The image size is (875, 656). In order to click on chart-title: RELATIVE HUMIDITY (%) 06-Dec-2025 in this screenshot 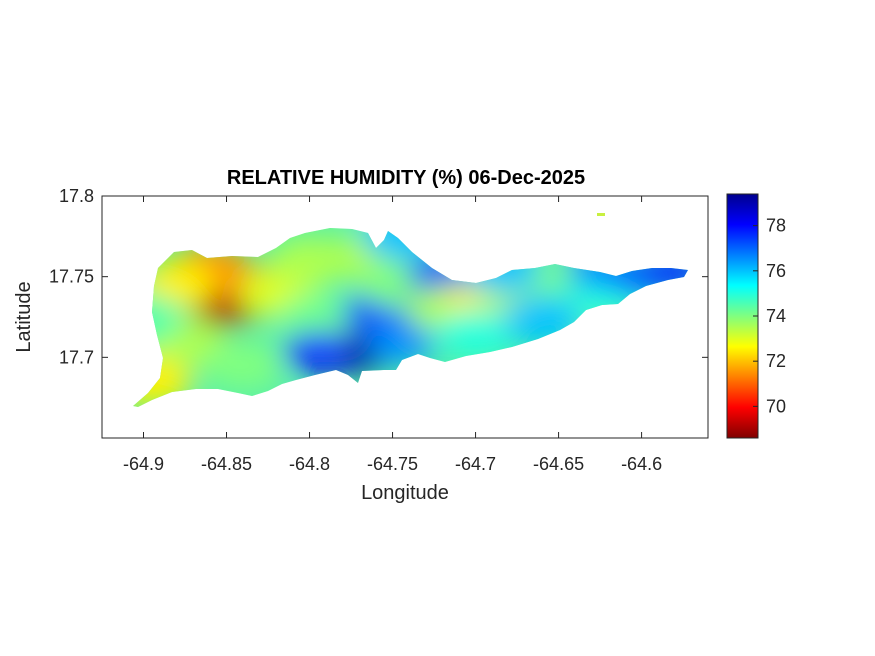, I will do `click(406, 178)`.